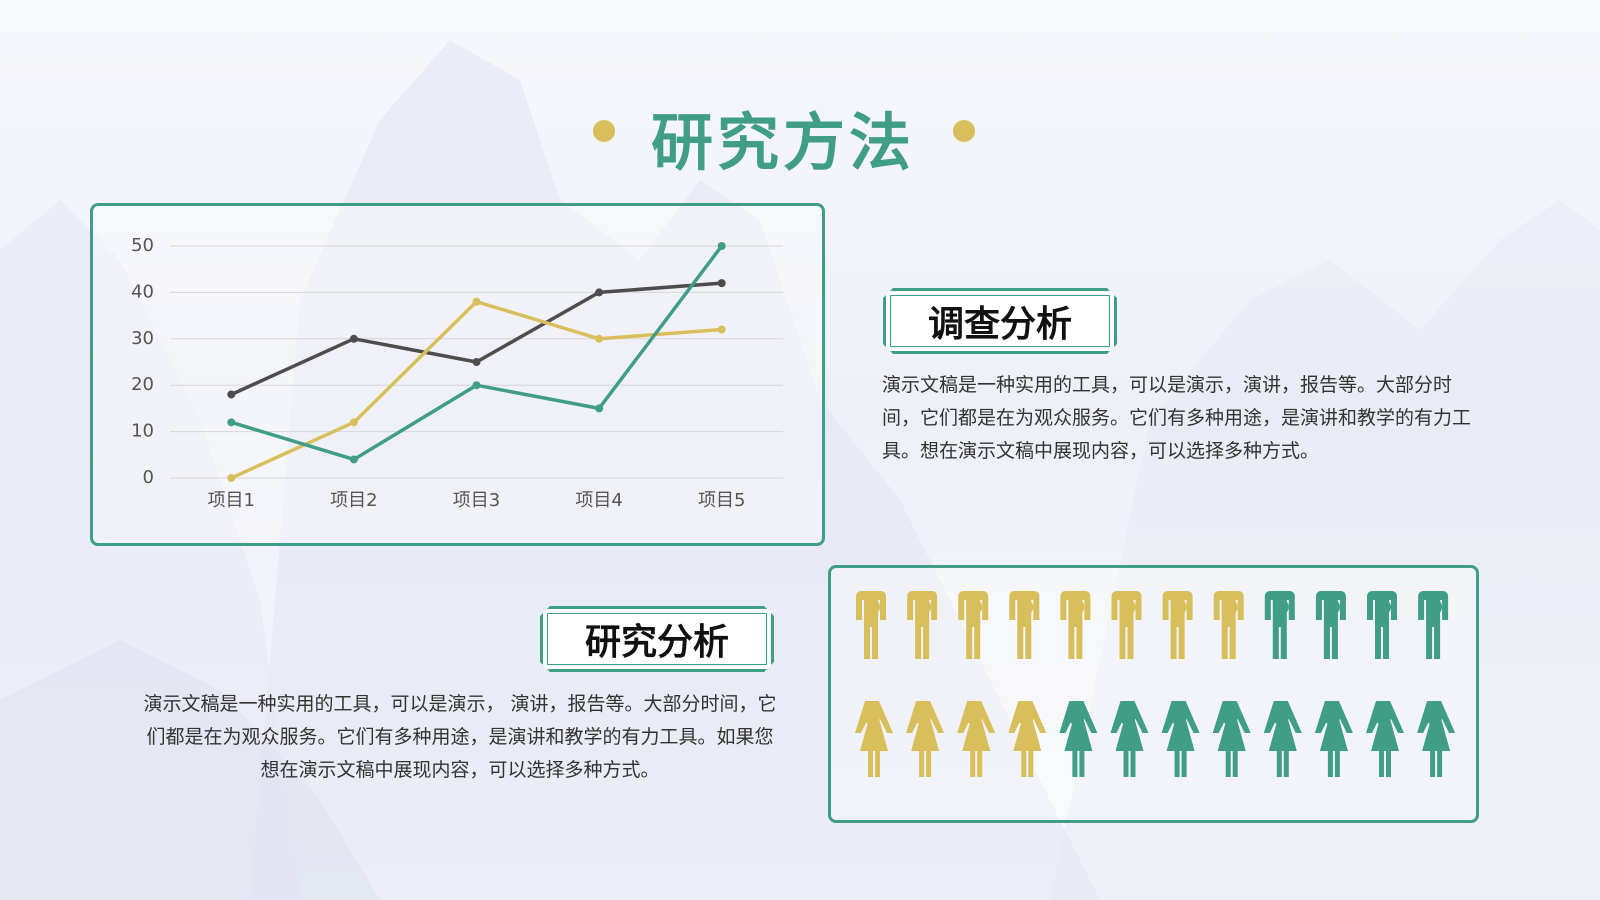  I want to click on slide-title: 研究方法, so click(782, 142).